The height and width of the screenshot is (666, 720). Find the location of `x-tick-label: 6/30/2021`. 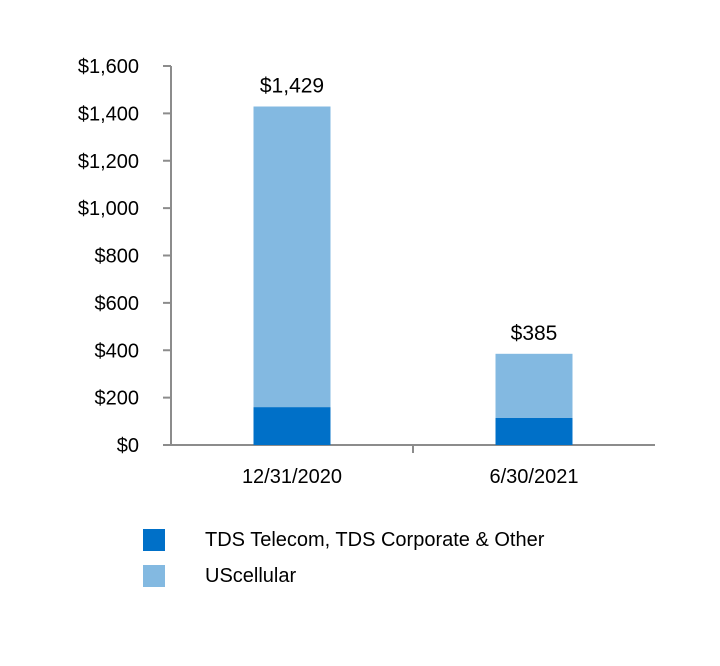

x-tick-label: 6/30/2021 is located at coordinates (534, 477).